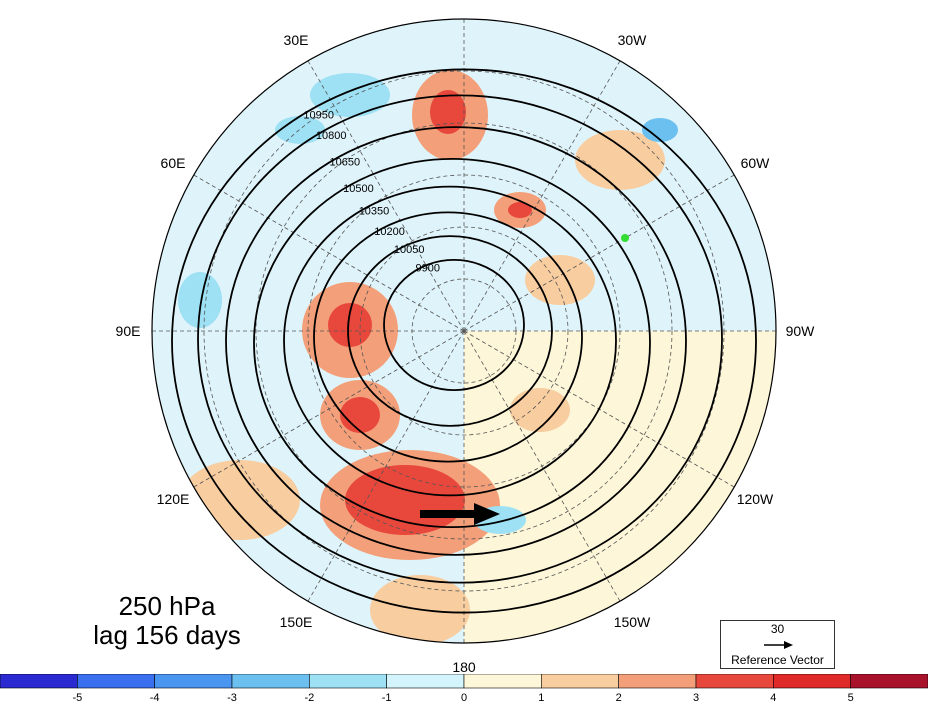  What do you see at coordinates (755, 499) in the screenshot?
I see `longitude-label: 120W` at bounding box center [755, 499].